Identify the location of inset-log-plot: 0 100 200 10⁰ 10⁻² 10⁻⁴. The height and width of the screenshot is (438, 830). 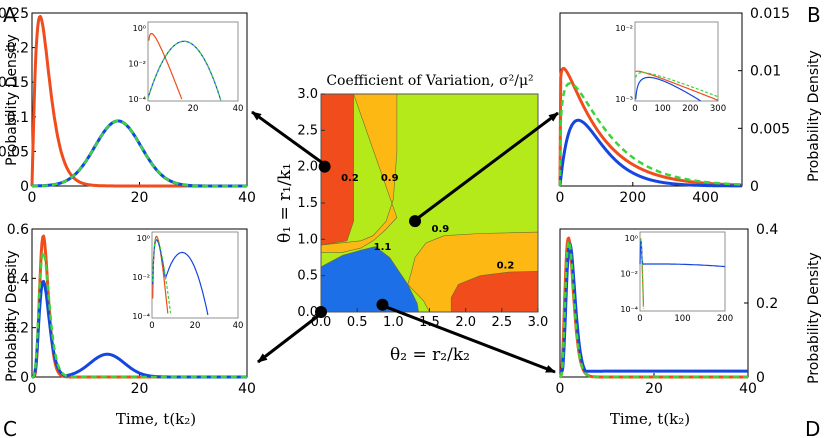
(676, 277).